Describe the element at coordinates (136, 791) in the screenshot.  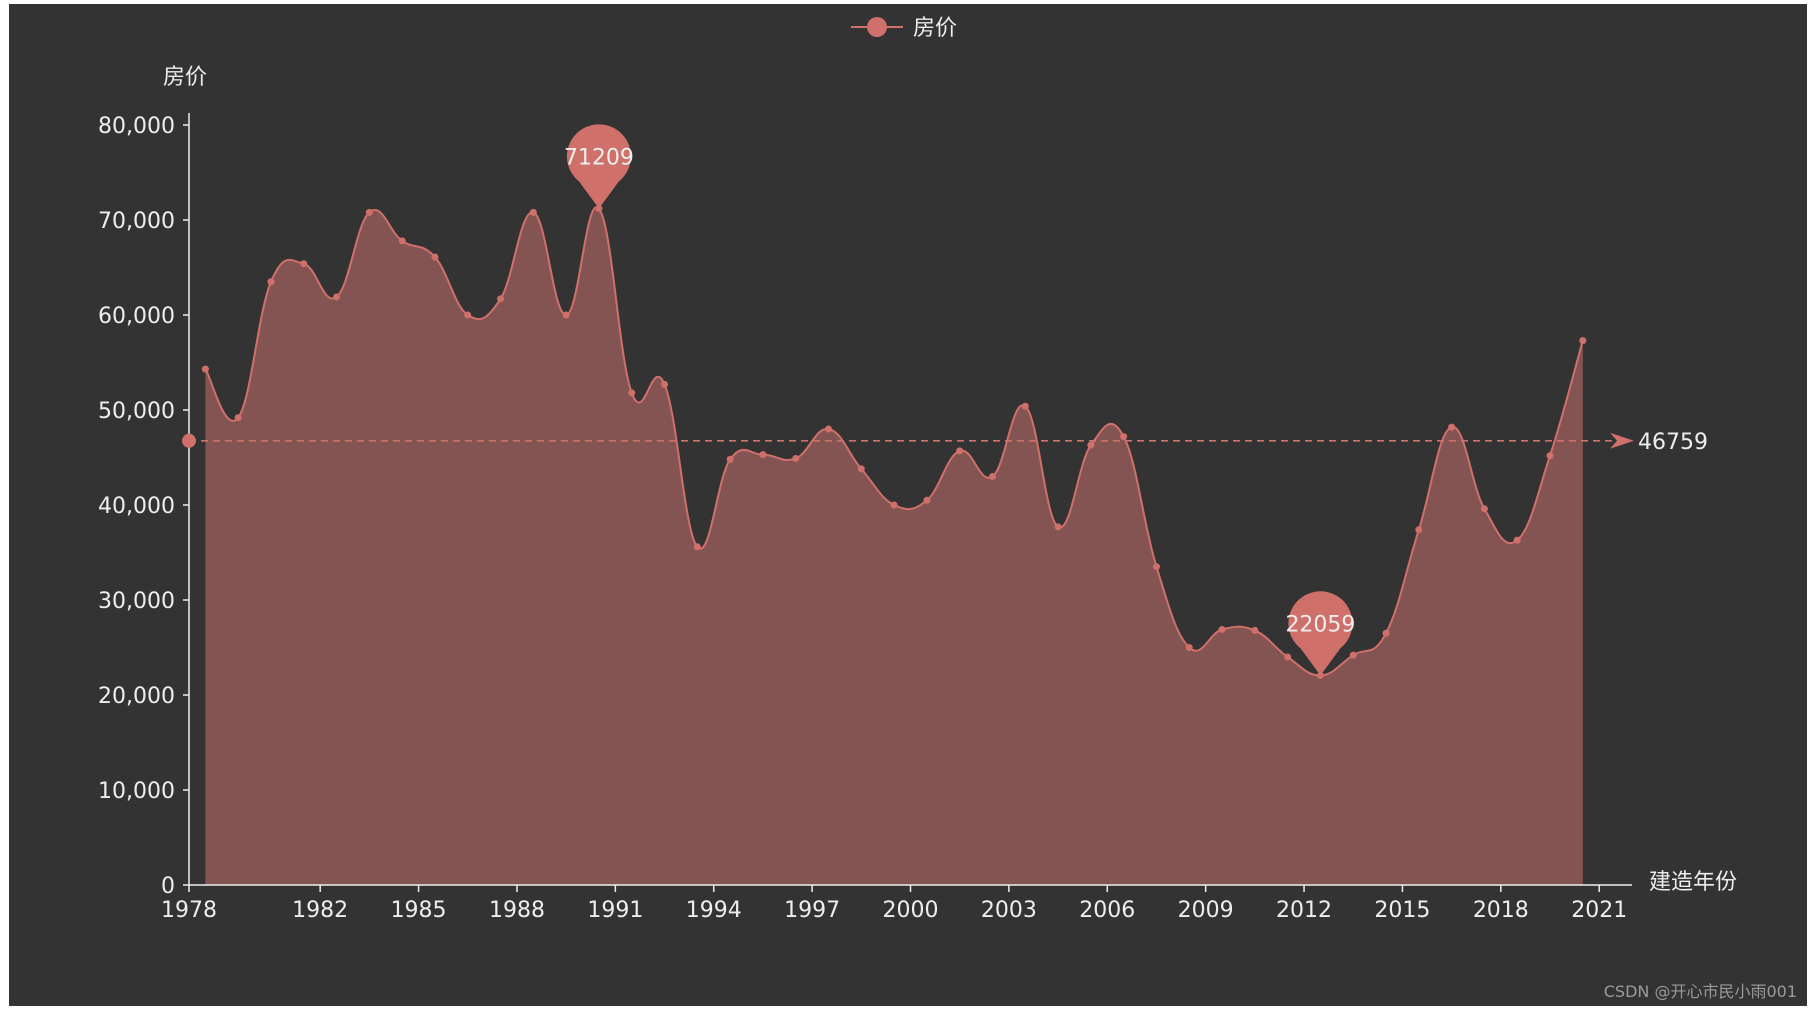
I see `y-tick-label: 10,000` at that location.